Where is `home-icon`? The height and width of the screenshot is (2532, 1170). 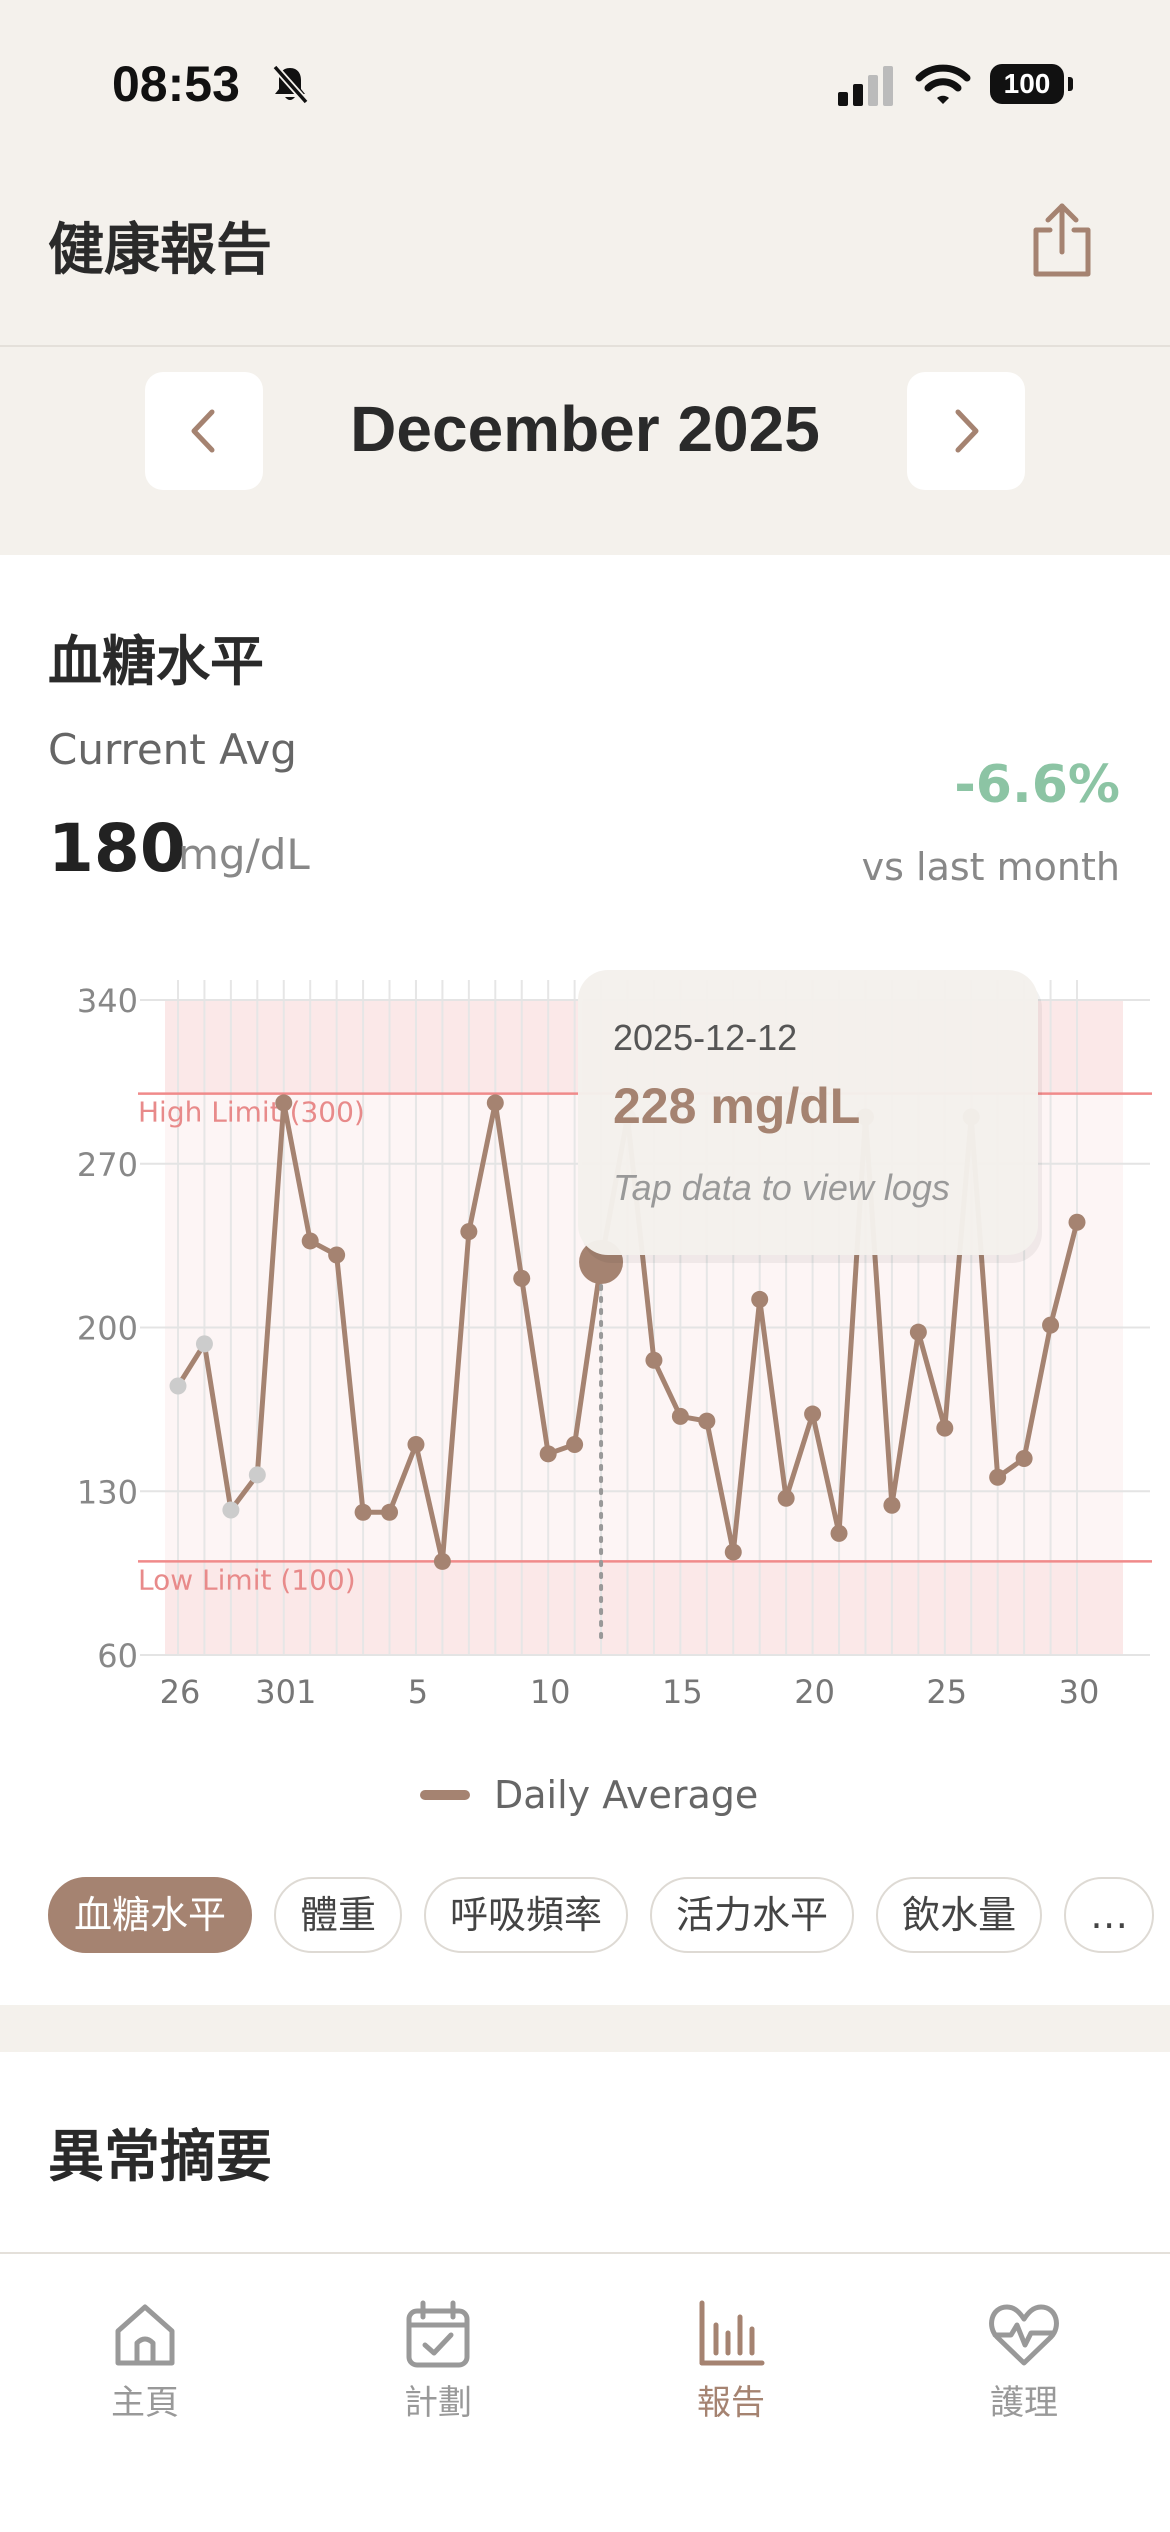
home-icon is located at coordinates (145, 2335).